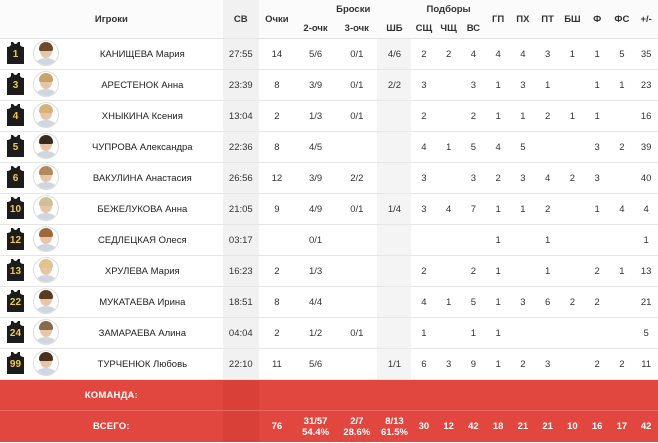  Describe the element at coordinates (315, 364) in the screenshot. I see `two-point-cell: 5/6` at that location.